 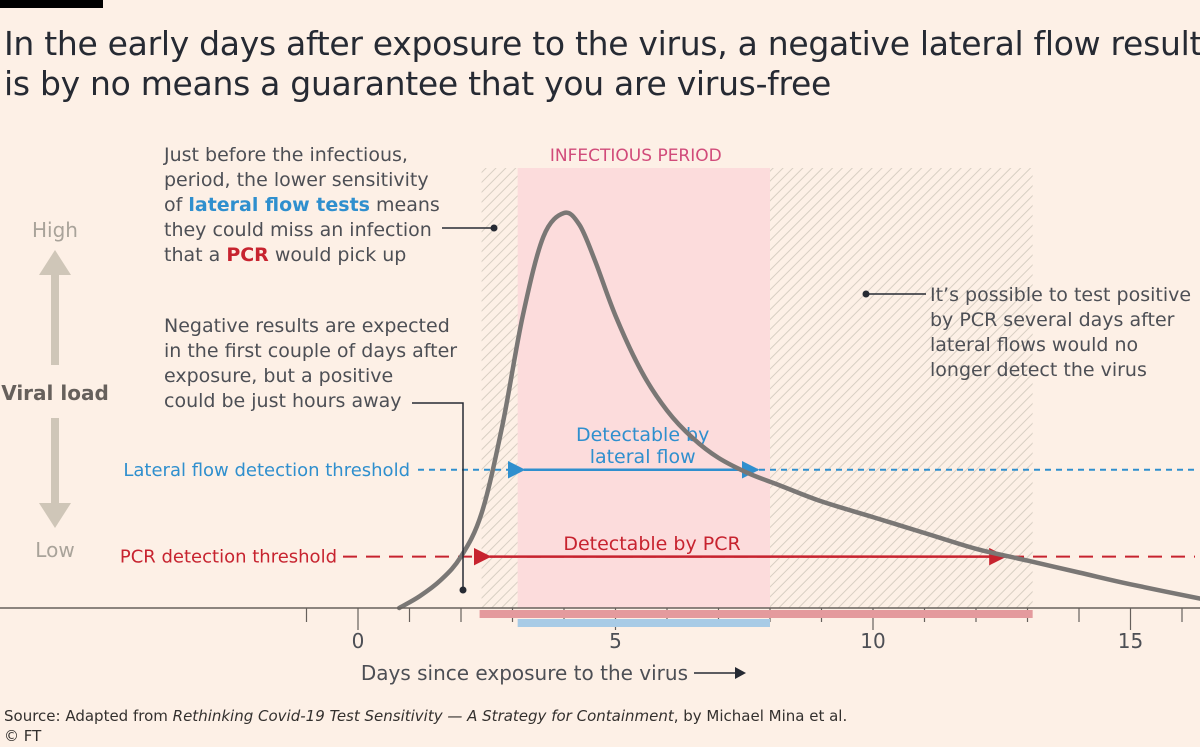 What do you see at coordinates (748, 641) in the screenshot?
I see `x-axis-tick-labels: 0 5 10 15` at bounding box center [748, 641].